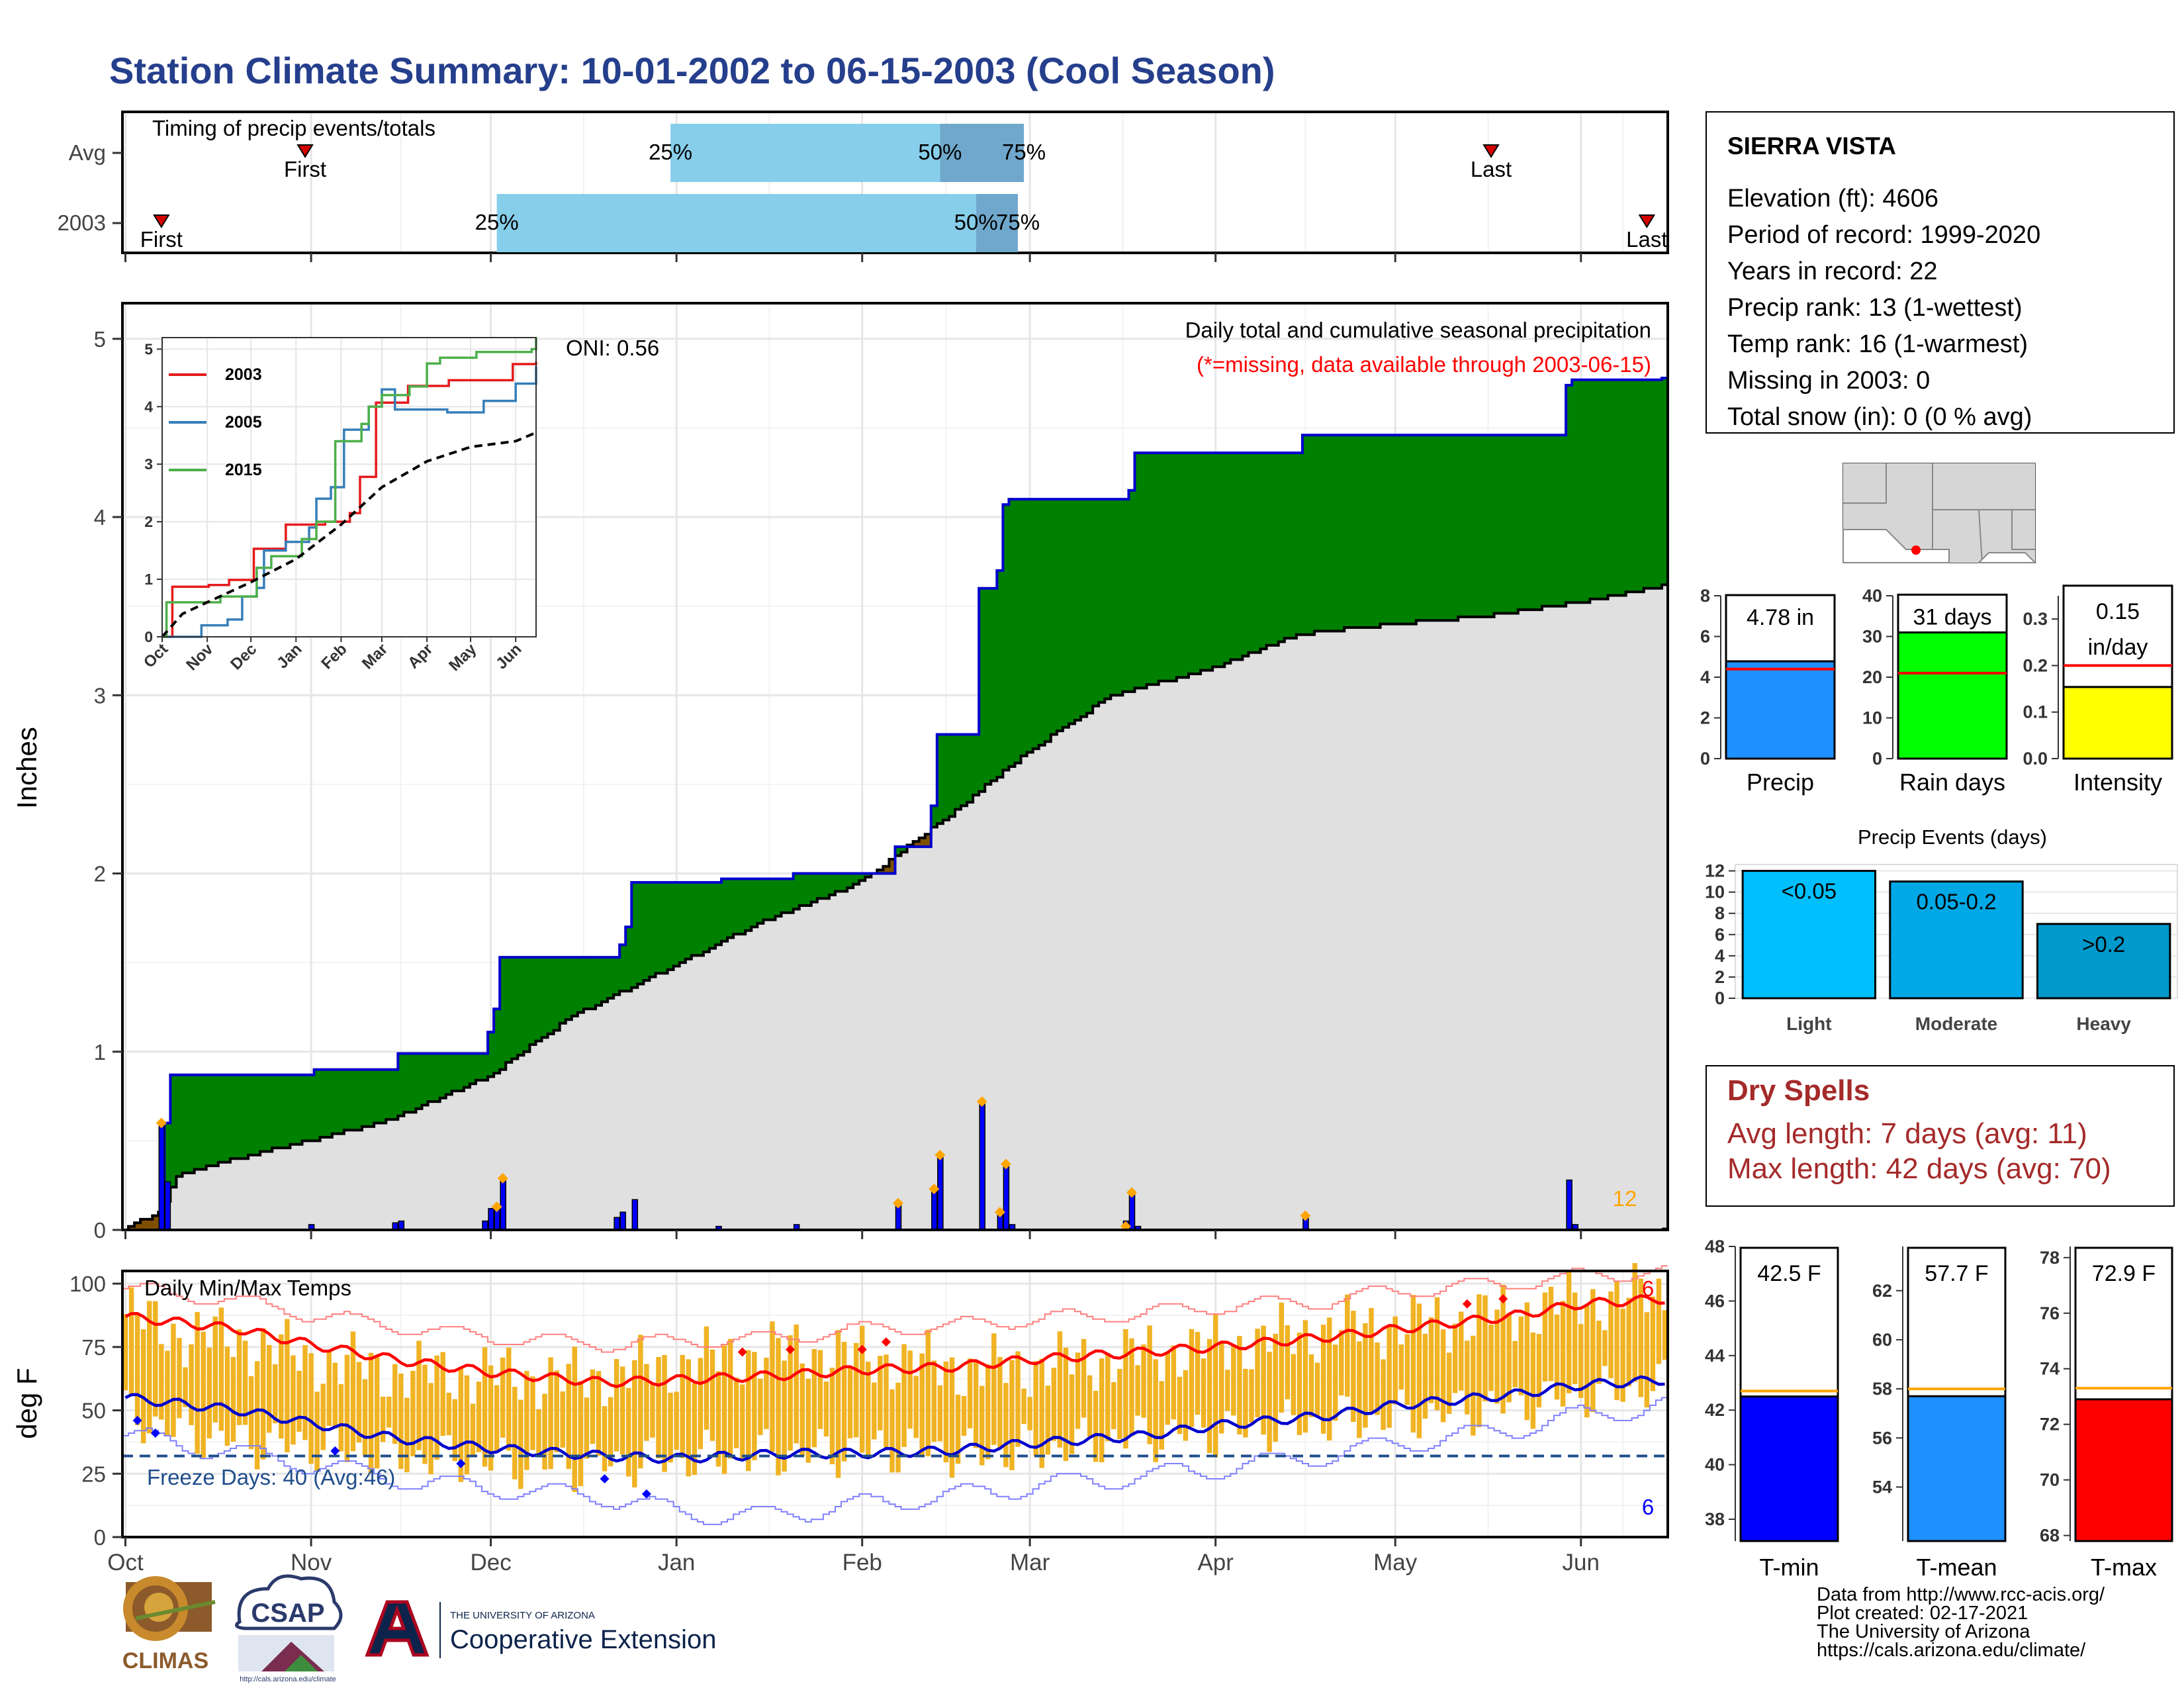 Image resolution: width=2184 pixels, height=1688 pixels. I want to click on summary-value-label: in/day, so click(2118, 647).